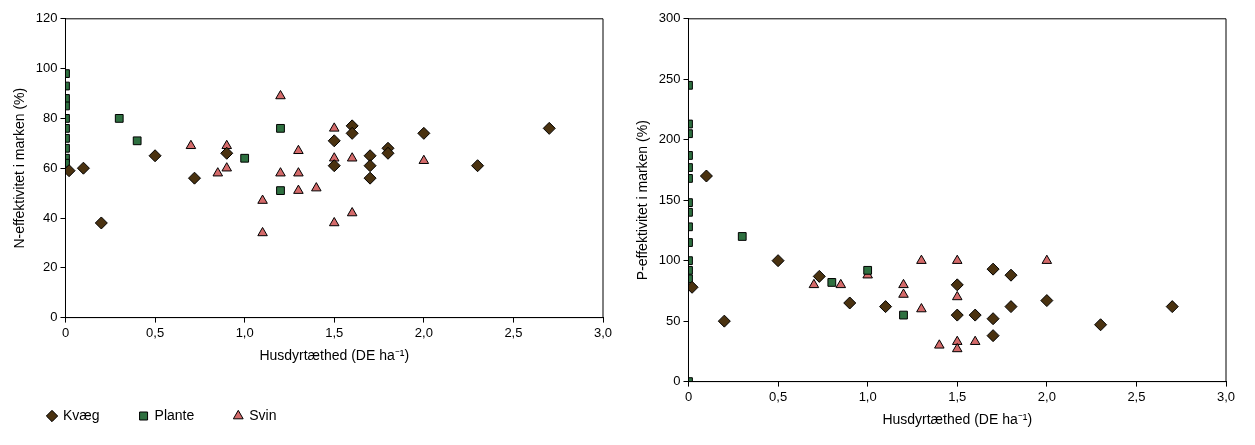 Image resolution: width=1255 pixels, height=445 pixels. I want to click on y-axis-title: N-effektivitet i marken (%), so click(19, 168).